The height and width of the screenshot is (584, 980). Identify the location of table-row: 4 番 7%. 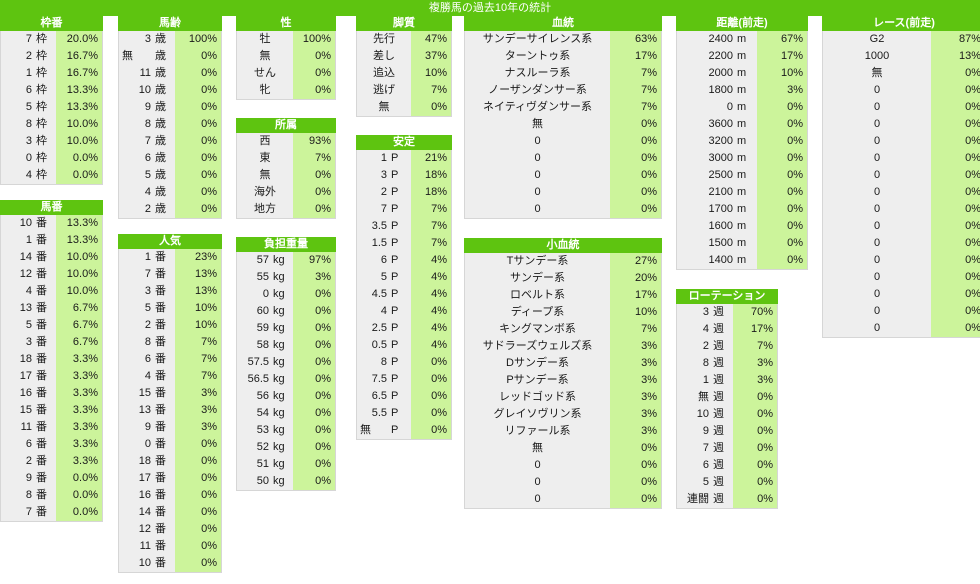
(170, 376).